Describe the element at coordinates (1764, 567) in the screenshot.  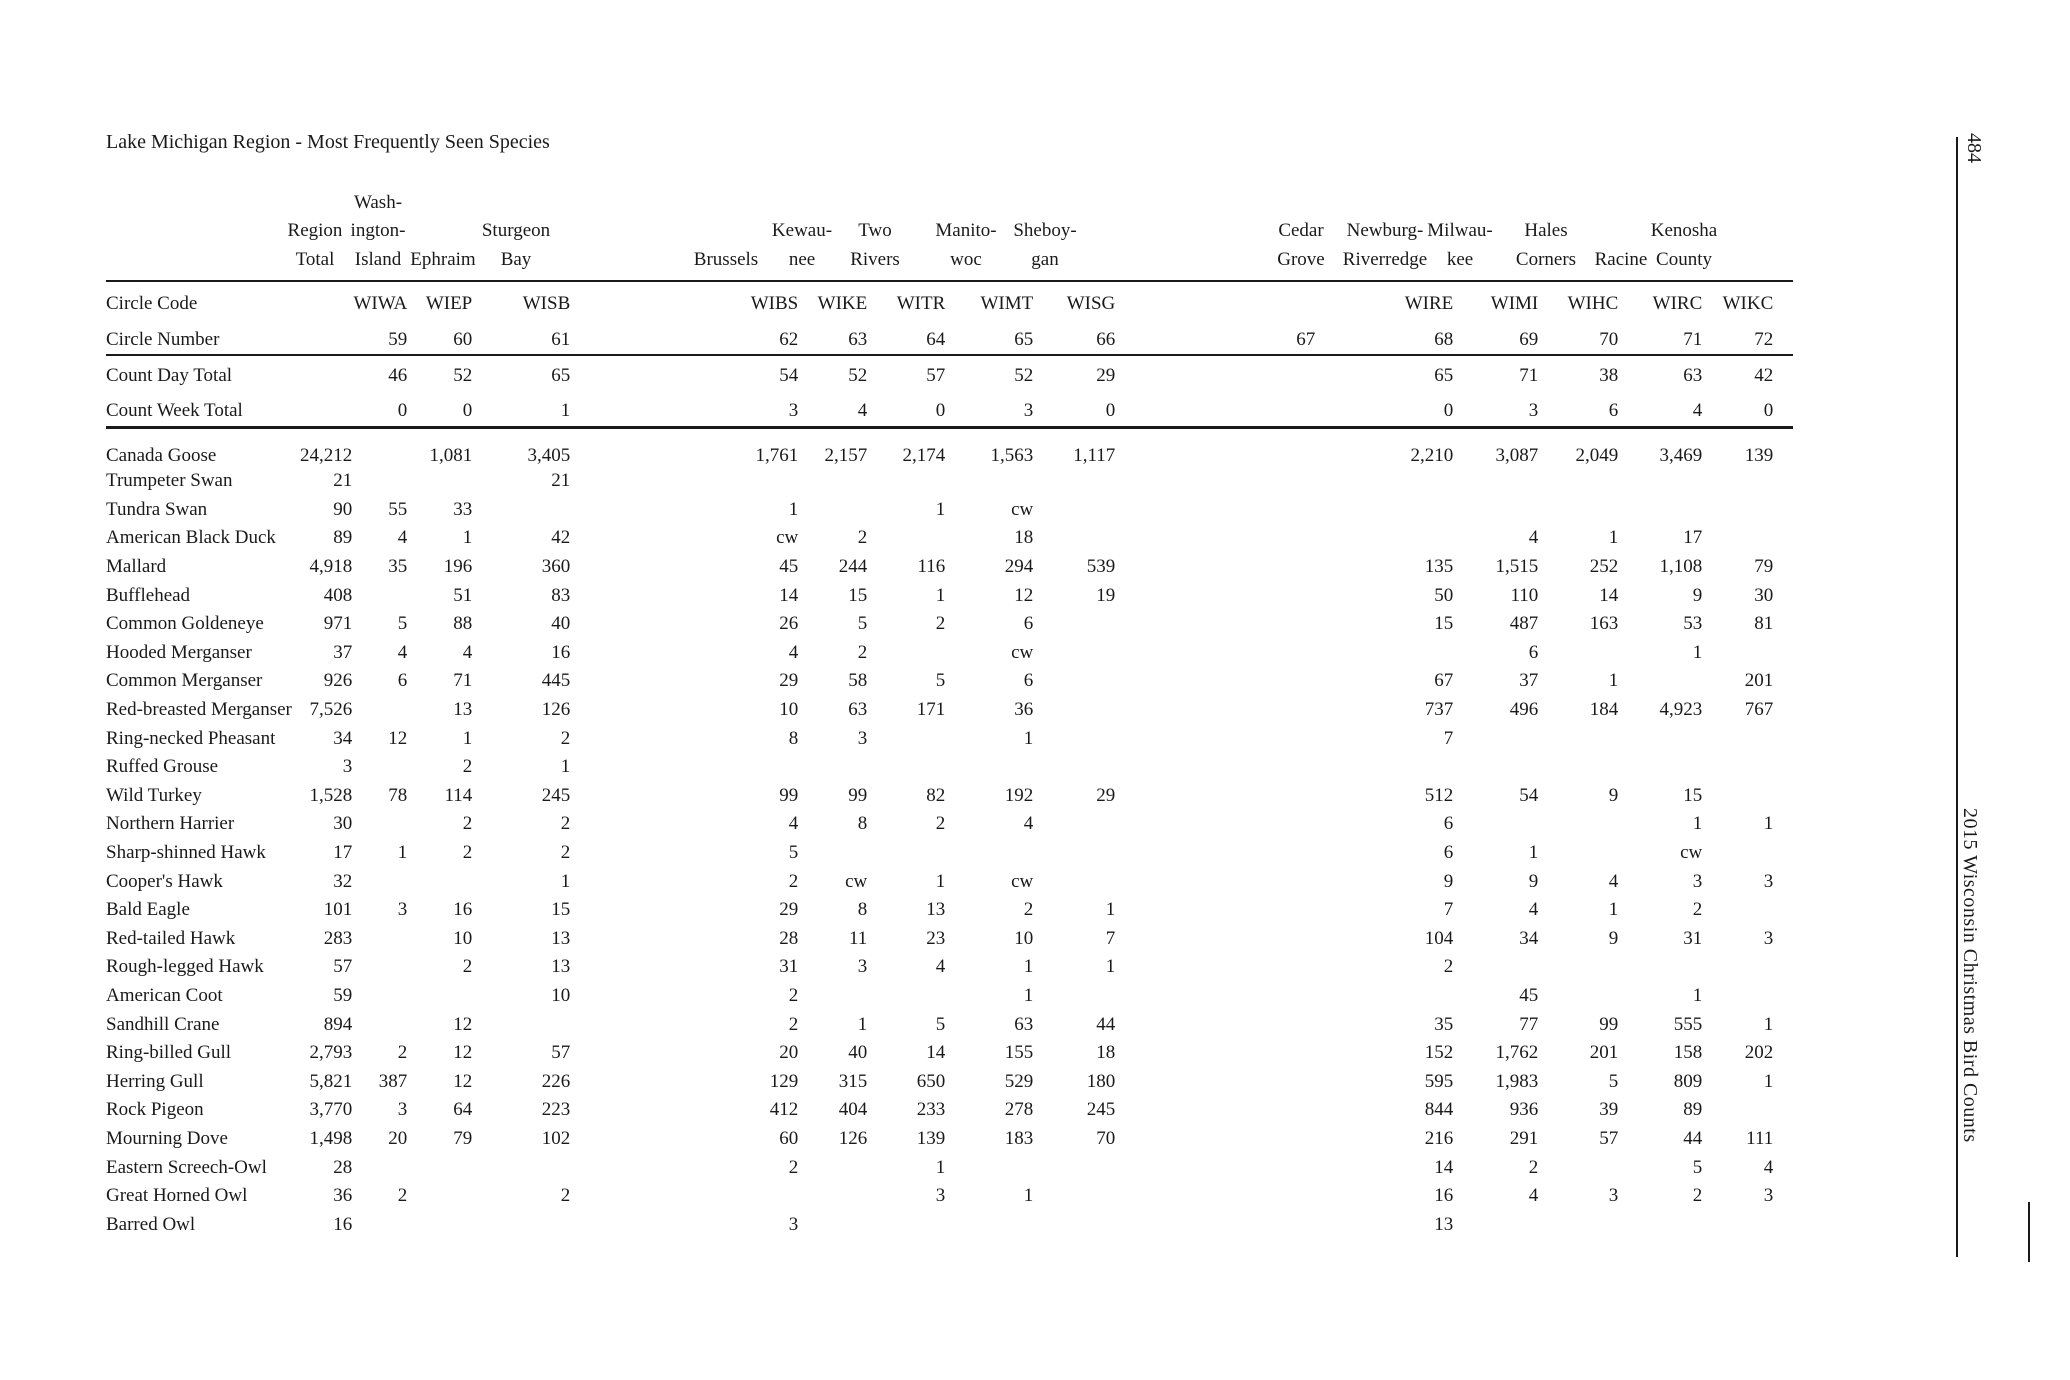
I see `cell: 79` at that location.